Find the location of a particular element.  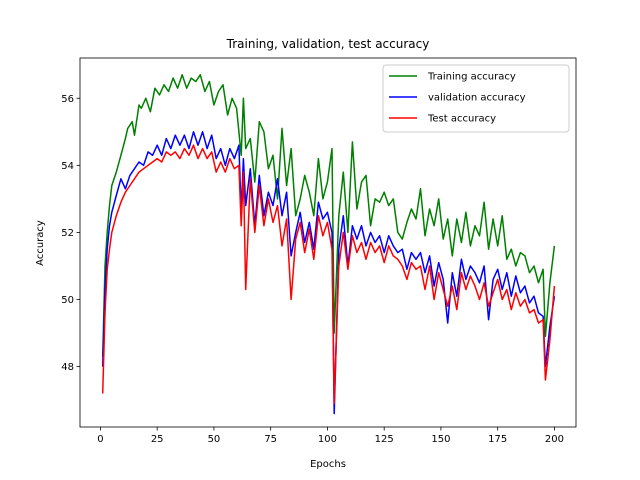

legend-label-1: validation accuracy is located at coordinates (477, 98).